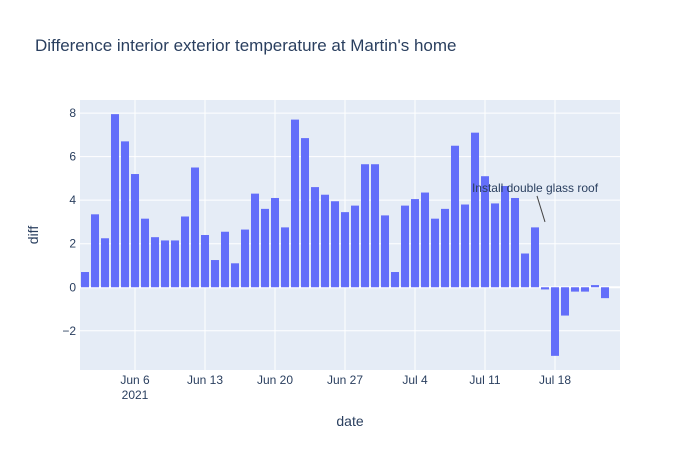 This screenshot has height=450, width=700. What do you see at coordinates (345, 380) in the screenshot?
I see `x-tick-label: Jun 27` at bounding box center [345, 380].